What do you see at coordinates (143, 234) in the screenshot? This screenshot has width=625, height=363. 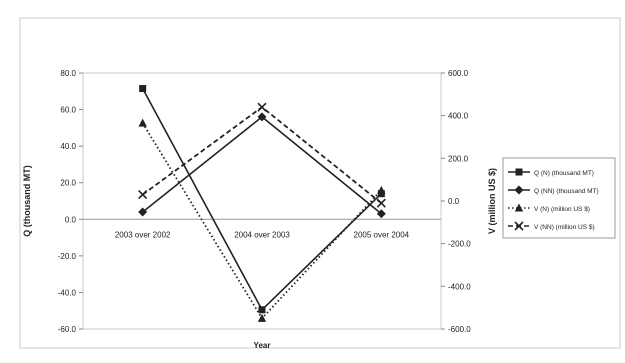 I see `category-label: 2003 over 2002` at bounding box center [143, 234].